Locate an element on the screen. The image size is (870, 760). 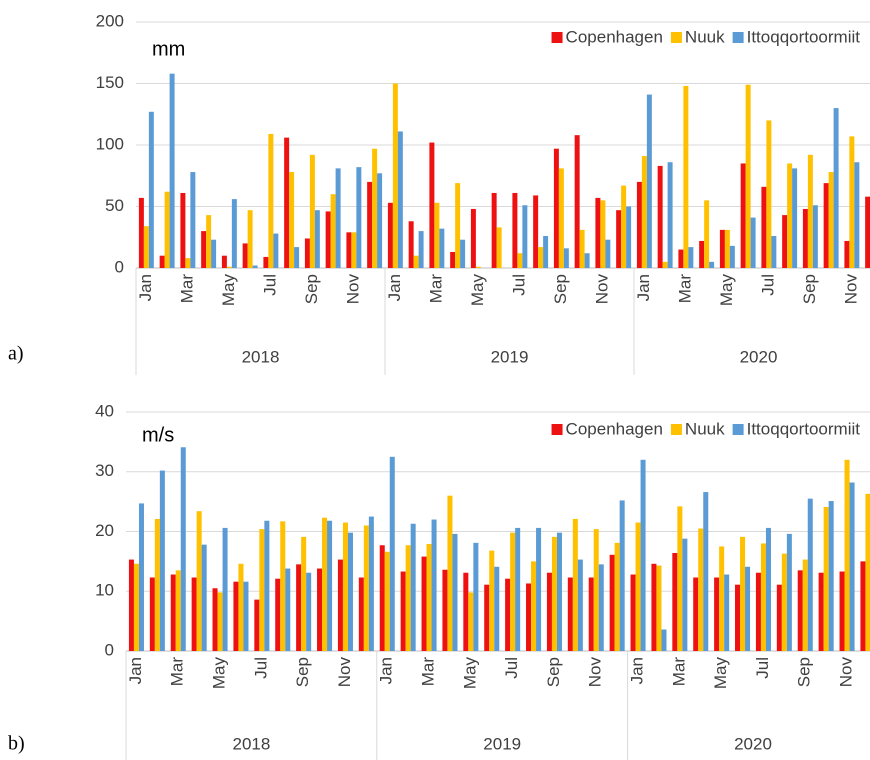
y-axis-unit: mm is located at coordinates (168, 49).